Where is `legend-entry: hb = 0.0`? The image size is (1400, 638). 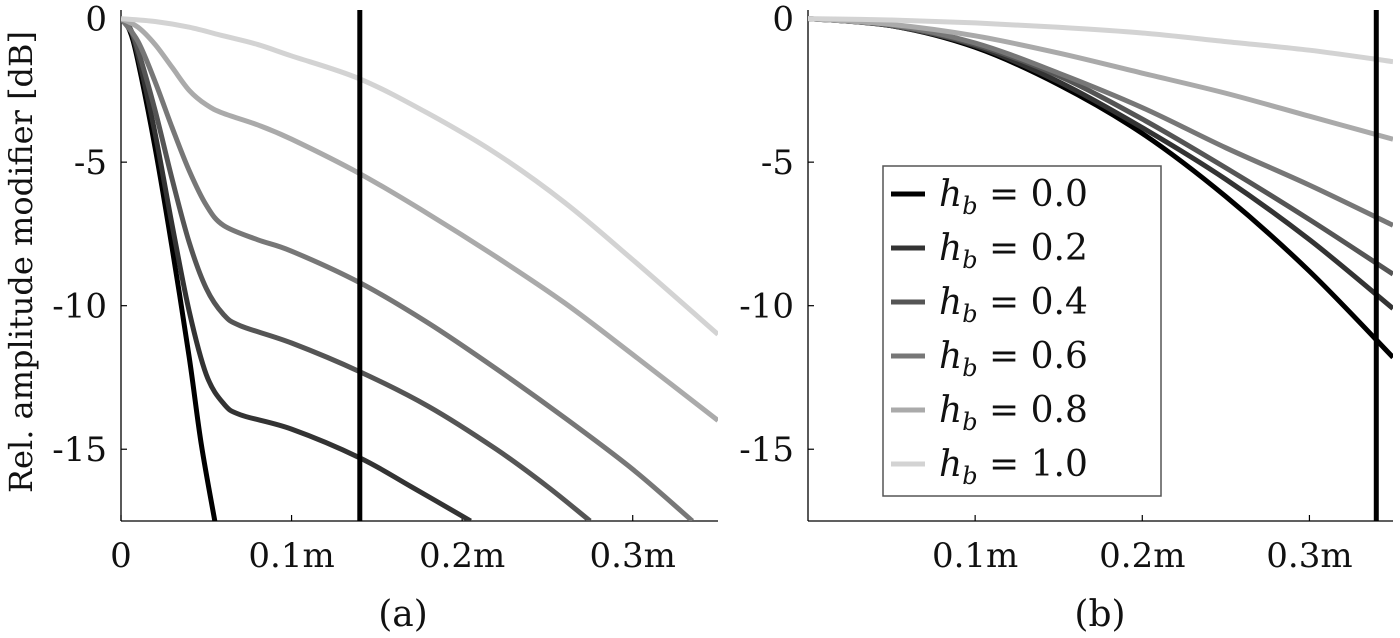 legend-entry: hb = 0.0 is located at coordinates (1013, 197).